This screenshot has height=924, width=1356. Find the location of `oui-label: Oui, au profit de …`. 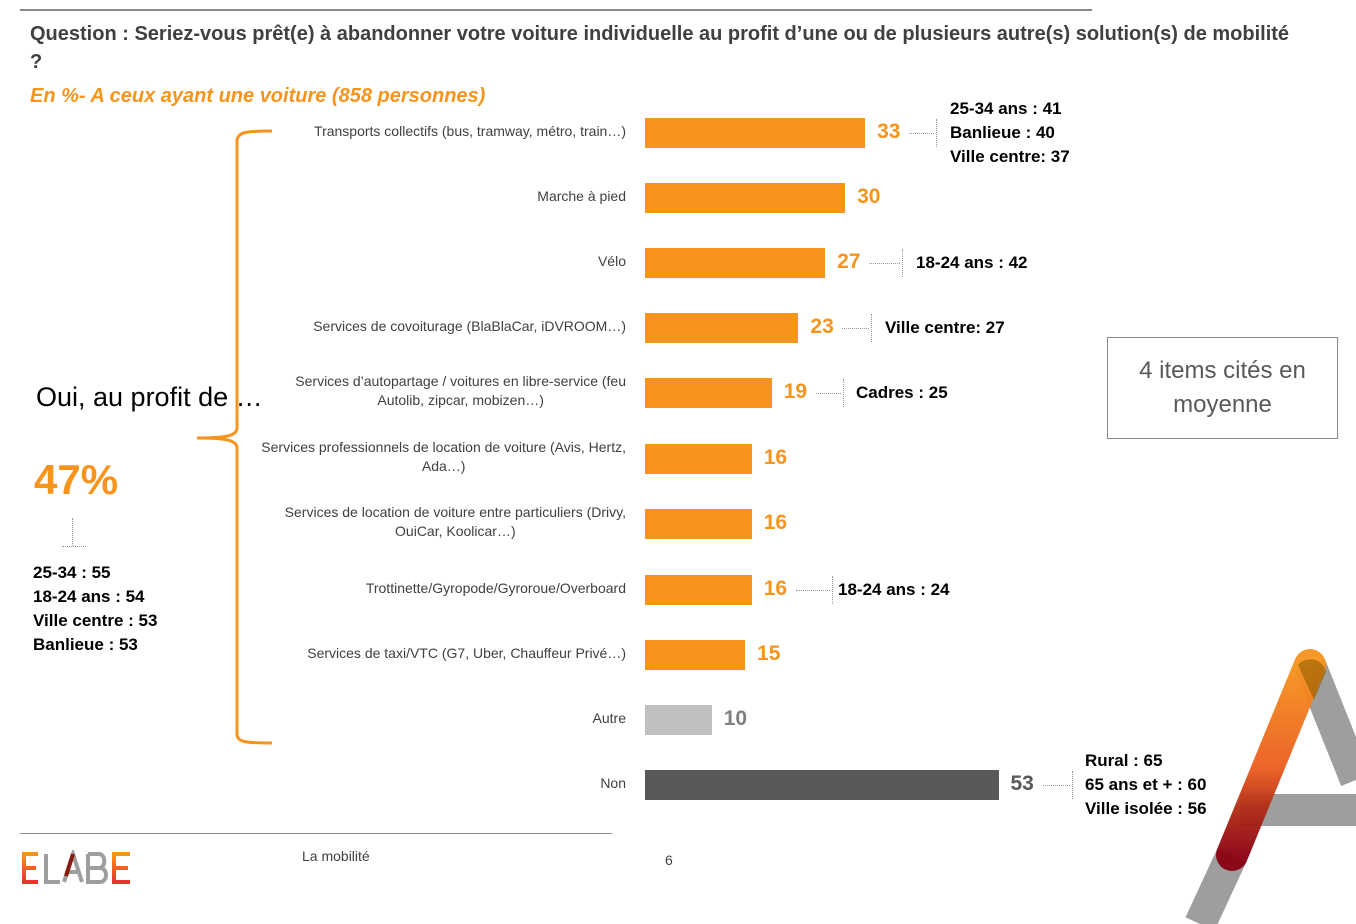

oui-label: Oui, au profit de … is located at coordinates (149, 397).